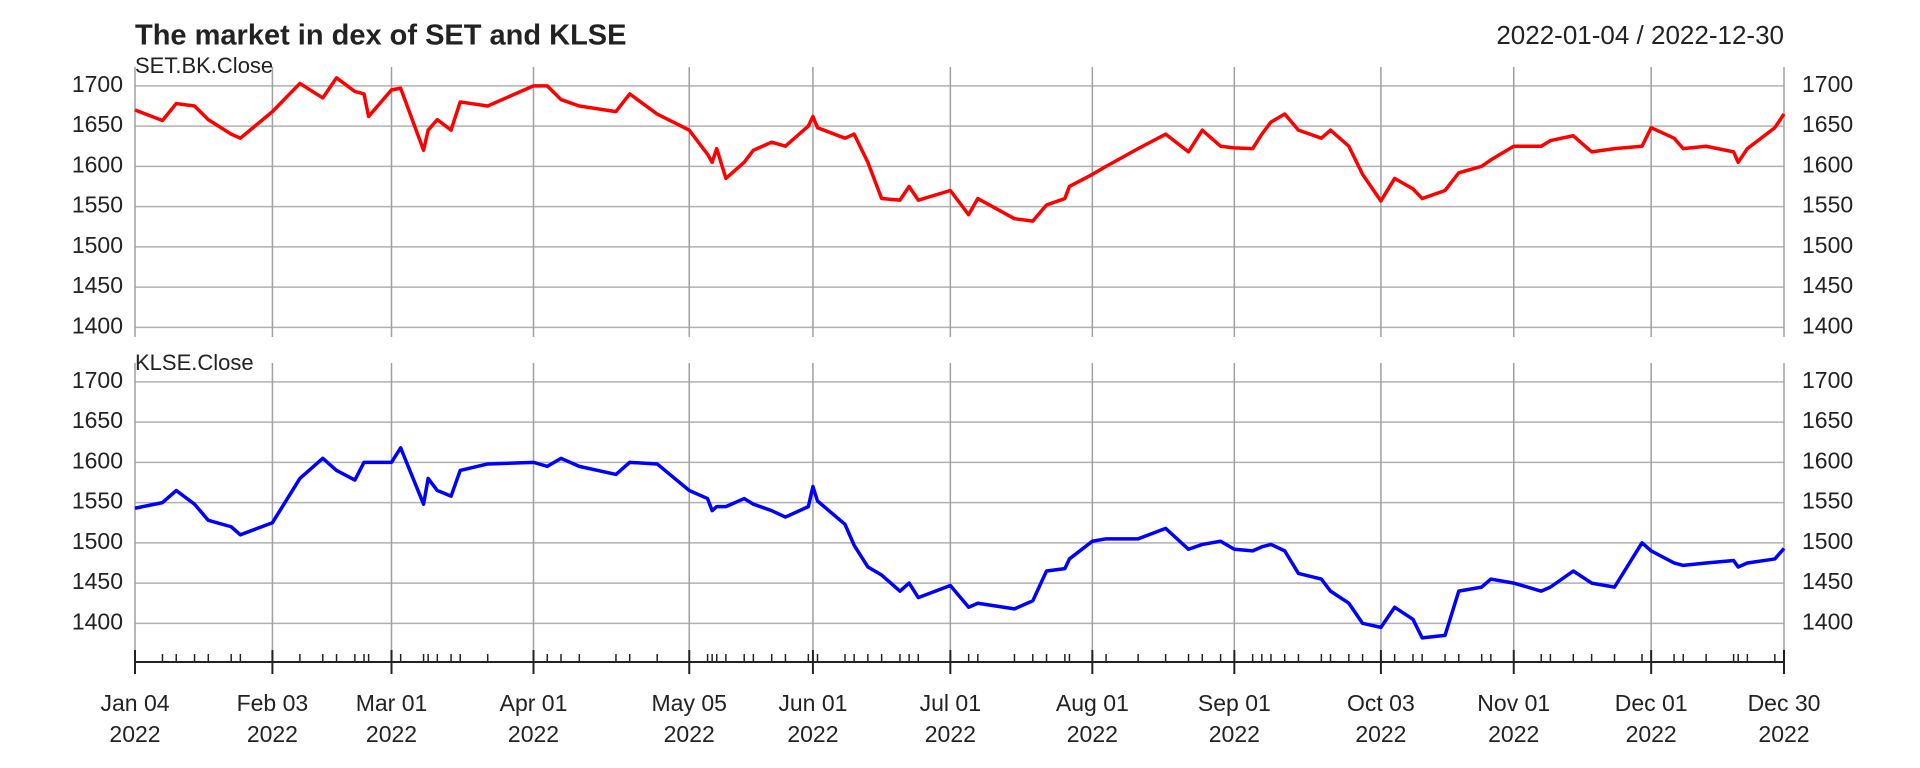  I want to click on panel-label: SET.BK.Close, so click(204, 65).